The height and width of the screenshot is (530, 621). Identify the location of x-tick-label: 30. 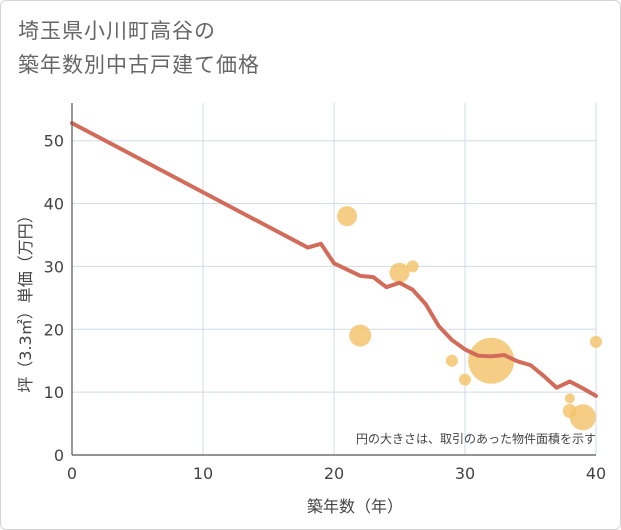
(465, 473).